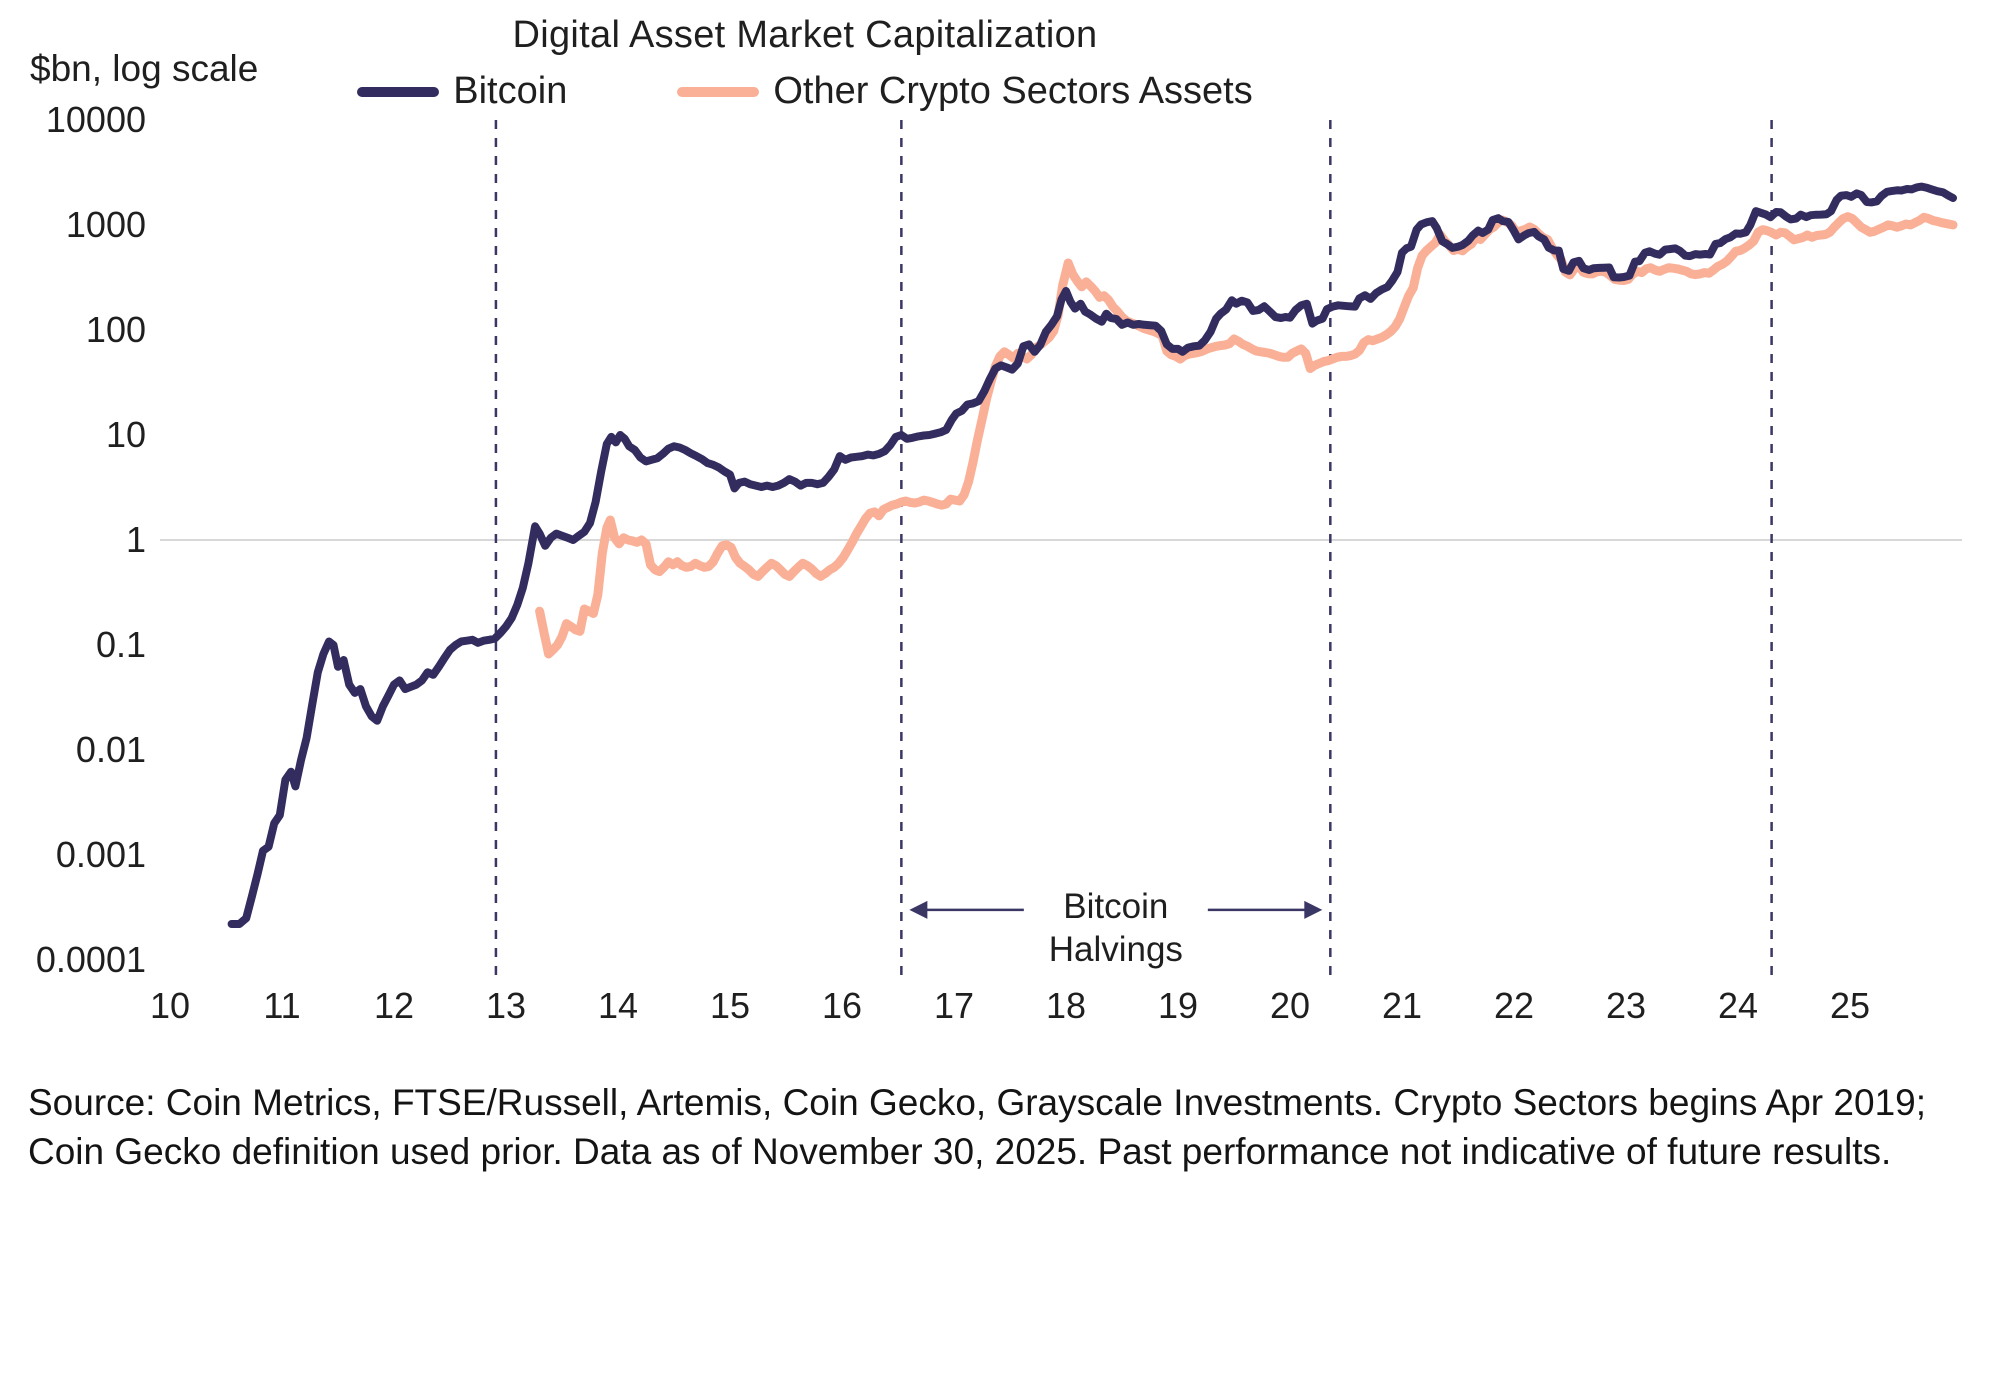  Describe the element at coordinates (1116, 928) in the screenshot. I see `bitcoin-halvings-annotation: Bitcoin Halvings` at that location.